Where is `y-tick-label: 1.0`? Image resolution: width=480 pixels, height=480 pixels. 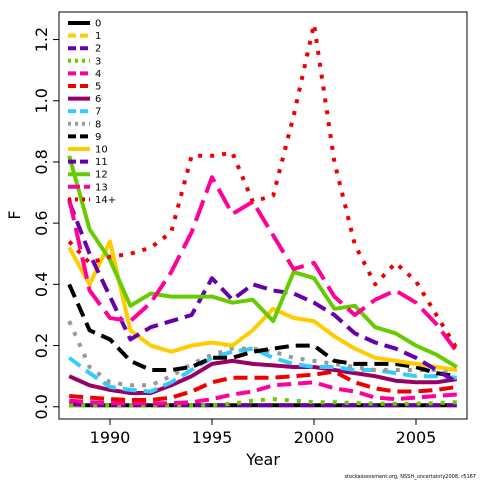
y-tick-label: 1.0 is located at coordinates (41, 100).